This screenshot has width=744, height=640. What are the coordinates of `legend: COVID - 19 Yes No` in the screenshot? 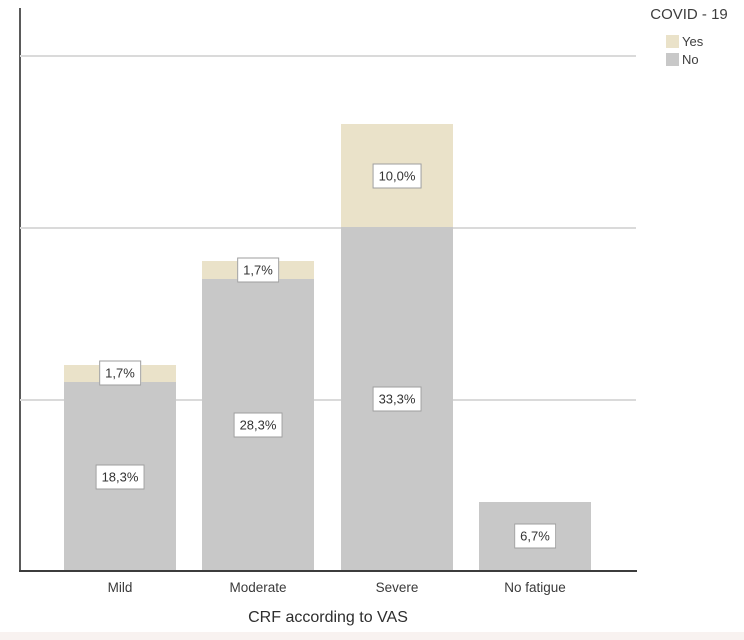 It's located at (689, 37).